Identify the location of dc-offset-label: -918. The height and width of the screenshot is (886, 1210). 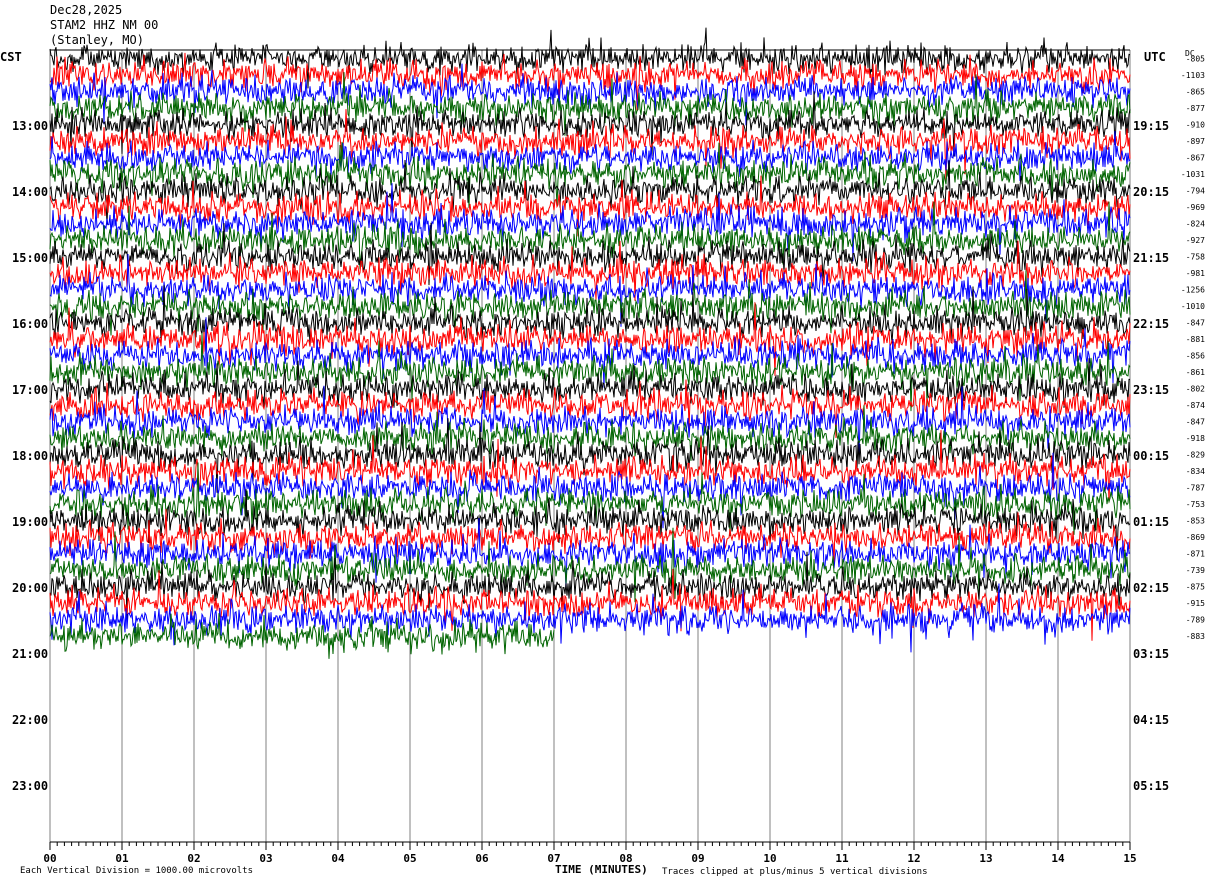
(1195, 438).